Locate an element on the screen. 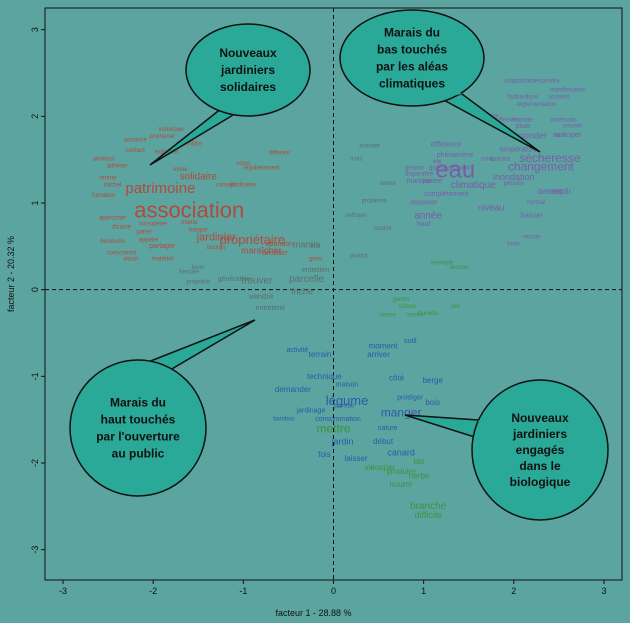 The height and width of the screenshot is (623, 630). word-label: côté is located at coordinates (397, 378).